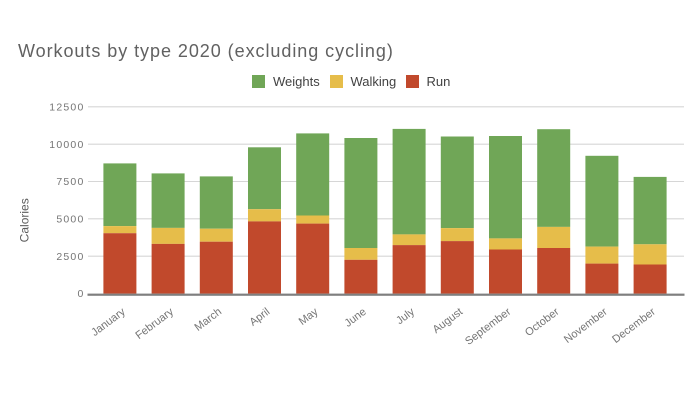 The width and height of the screenshot is (700, 404). I want to click on svg-text: 10000, so click(66, 145).